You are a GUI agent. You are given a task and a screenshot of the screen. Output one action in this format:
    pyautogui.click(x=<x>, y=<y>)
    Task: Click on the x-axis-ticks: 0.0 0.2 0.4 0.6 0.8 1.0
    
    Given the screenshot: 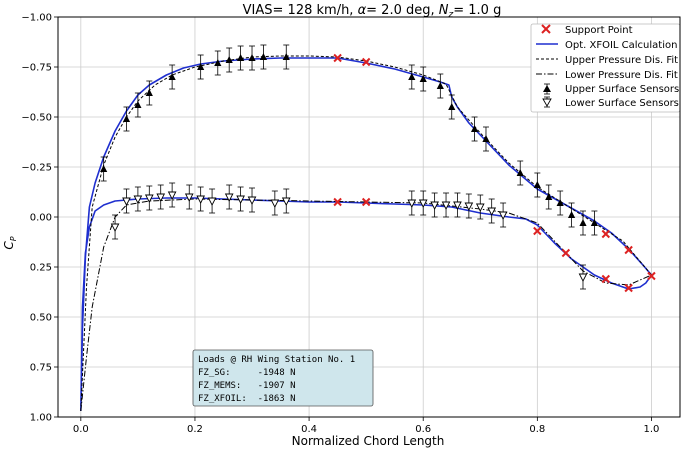 What is the action you would take?
    pyautogui.click(x=366, y=426)
    